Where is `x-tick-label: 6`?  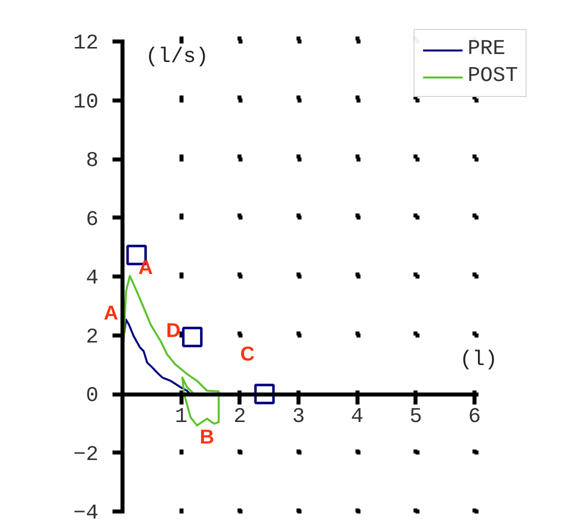
x-tick-label: 6 is located at coordinates (474, 417).